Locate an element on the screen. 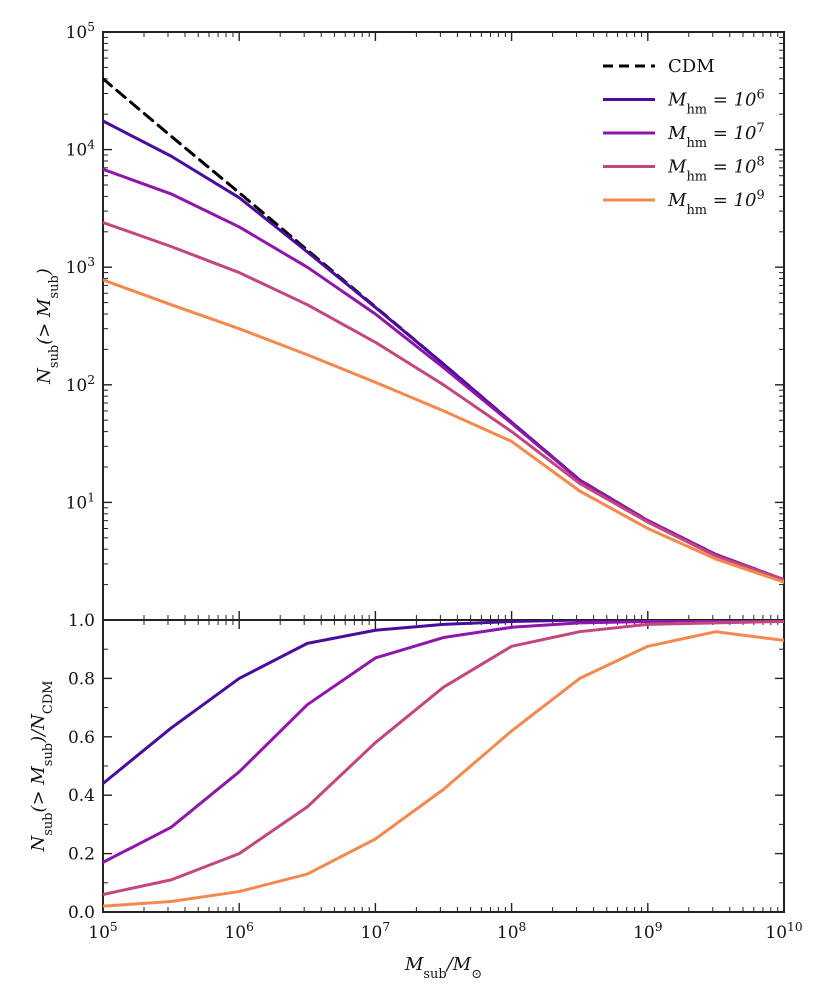  y-tick-label: 0.6 is located at coordinates (81, 738).